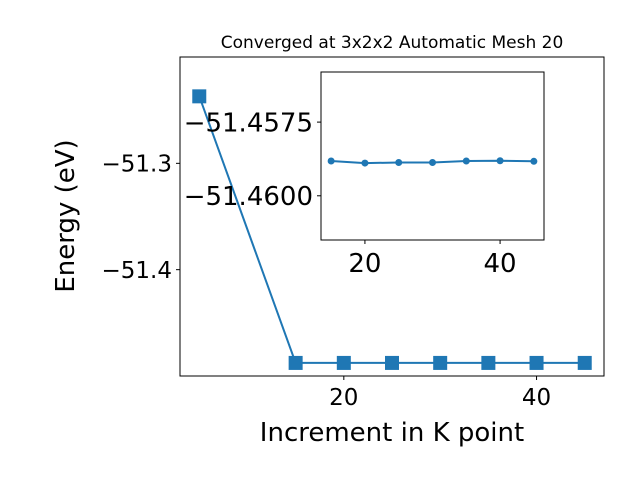  Describe the element at coordinates (137, 271) in the screenshot. I see `y-tick-label: −51.4` at that location.